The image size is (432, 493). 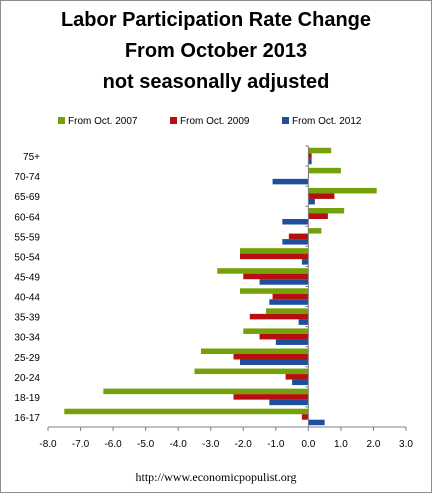 What do you see at coordinates (320, 150) in the screenshot?
I see `bar-75+-series-1` at bounding box center [320, 150].